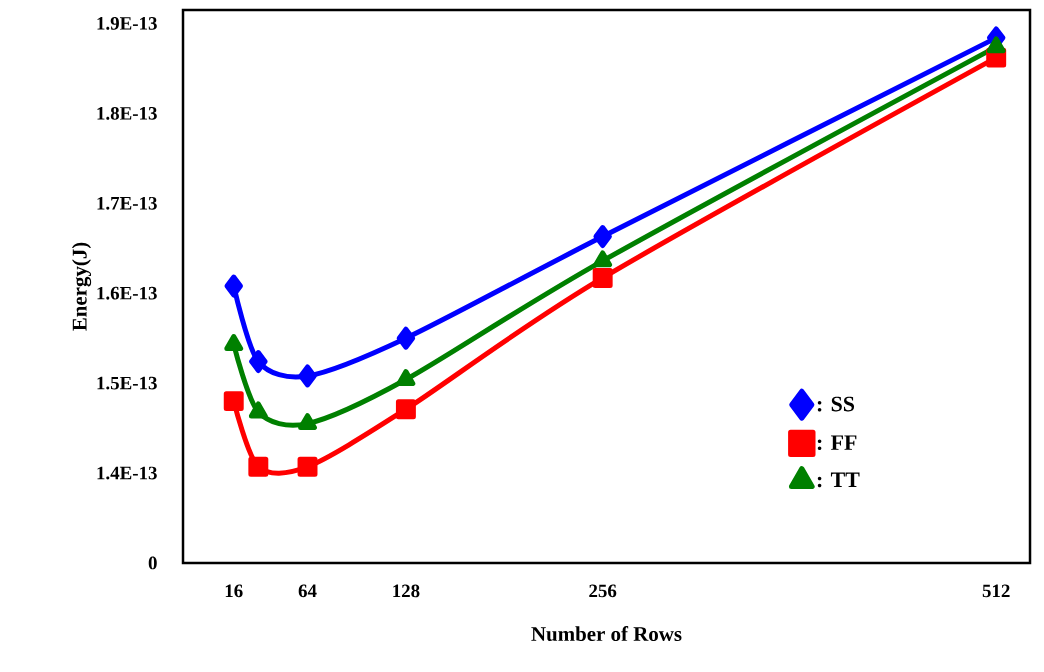 Image resolution: width=1044 pixels, height=672 pixels. Describe the element at coordinates (836, 404) in the screenshot. I see `legend-label: : SS` at that location.